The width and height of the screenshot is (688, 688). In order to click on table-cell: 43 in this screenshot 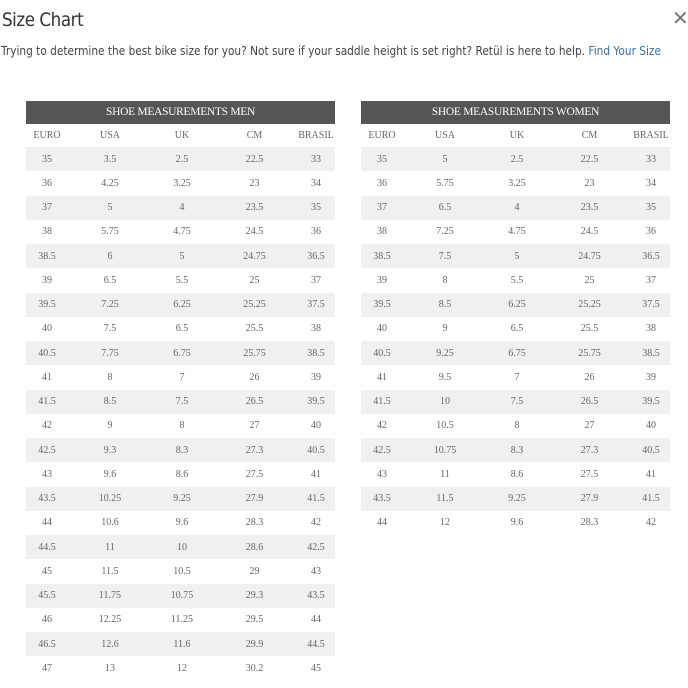, I will do `click(316, 571)`.